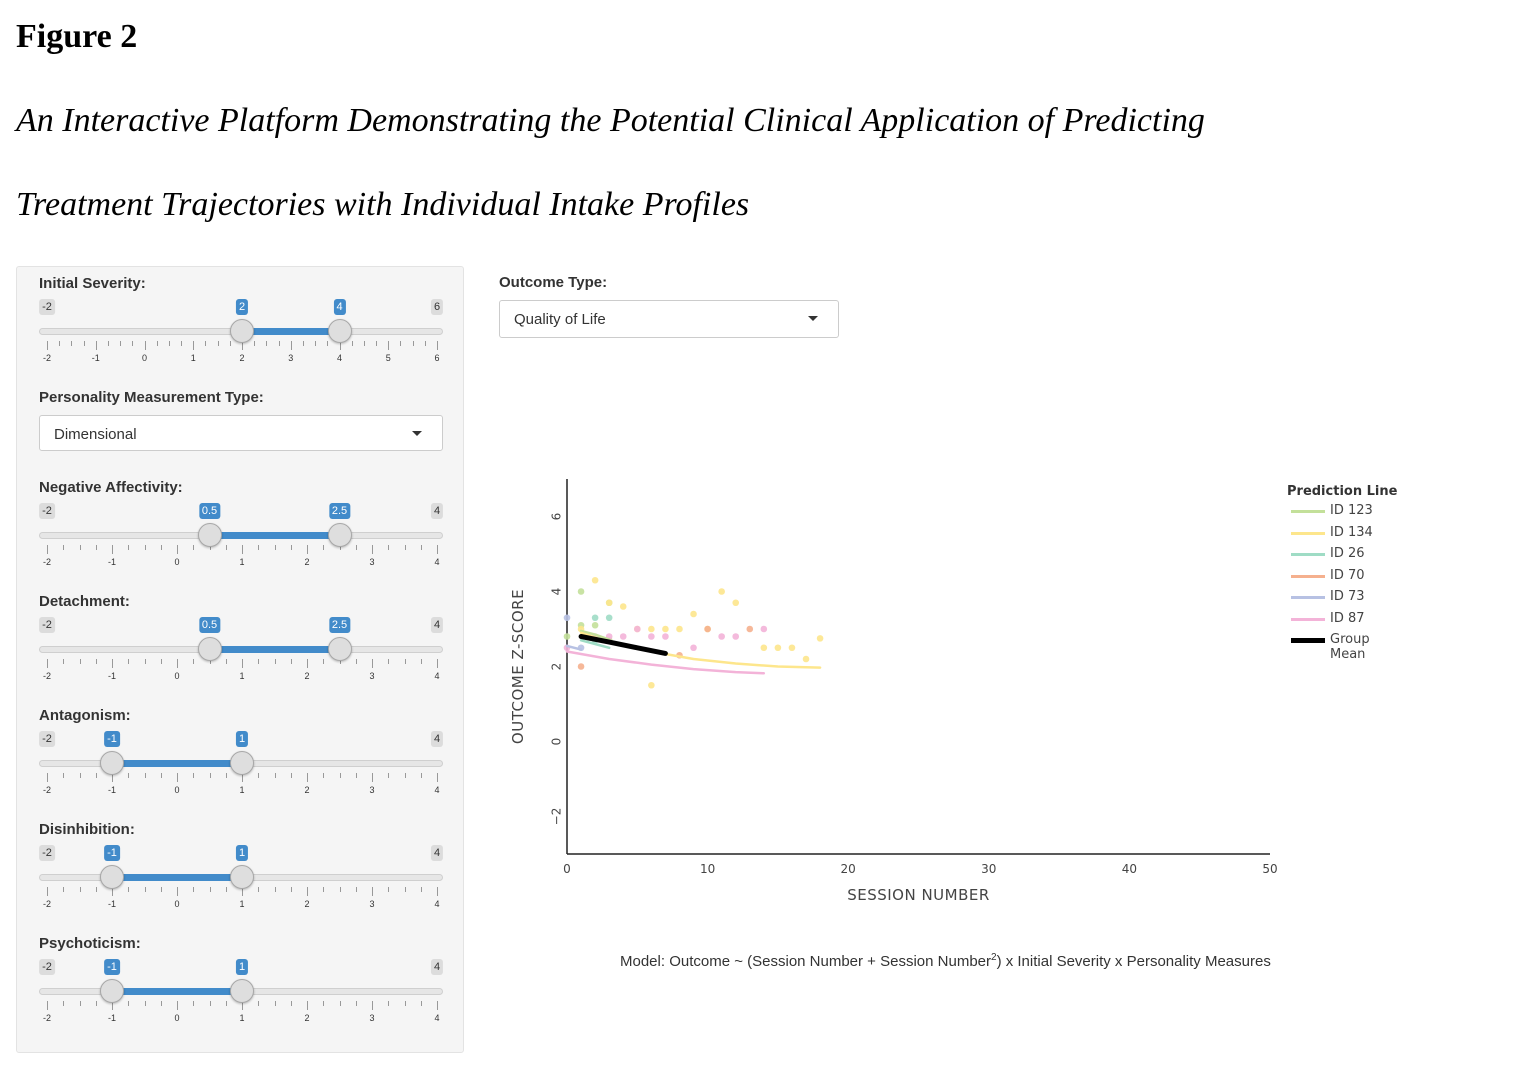 The image size is (1530, 1082). Describe the element at coordinates (707, 869) in the screenshot. I see `x-tick-label: 10` at that location.